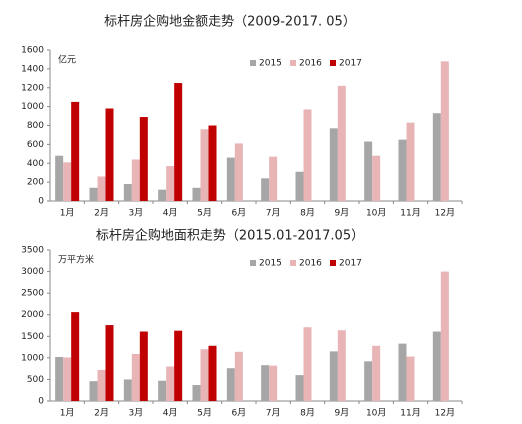  I want to click on y-tick-label: 3500, so click(32, 251).